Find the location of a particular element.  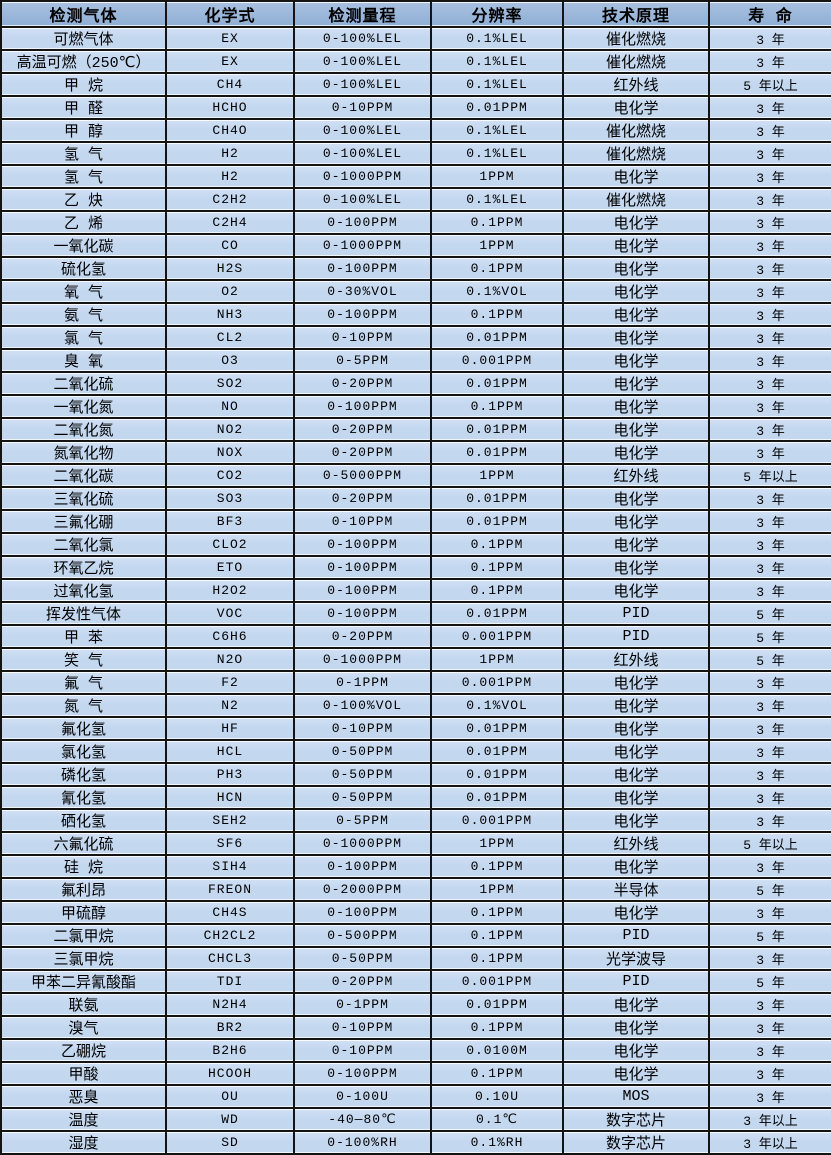

principle-cell: MOS is located at coordinates (637, 1097).